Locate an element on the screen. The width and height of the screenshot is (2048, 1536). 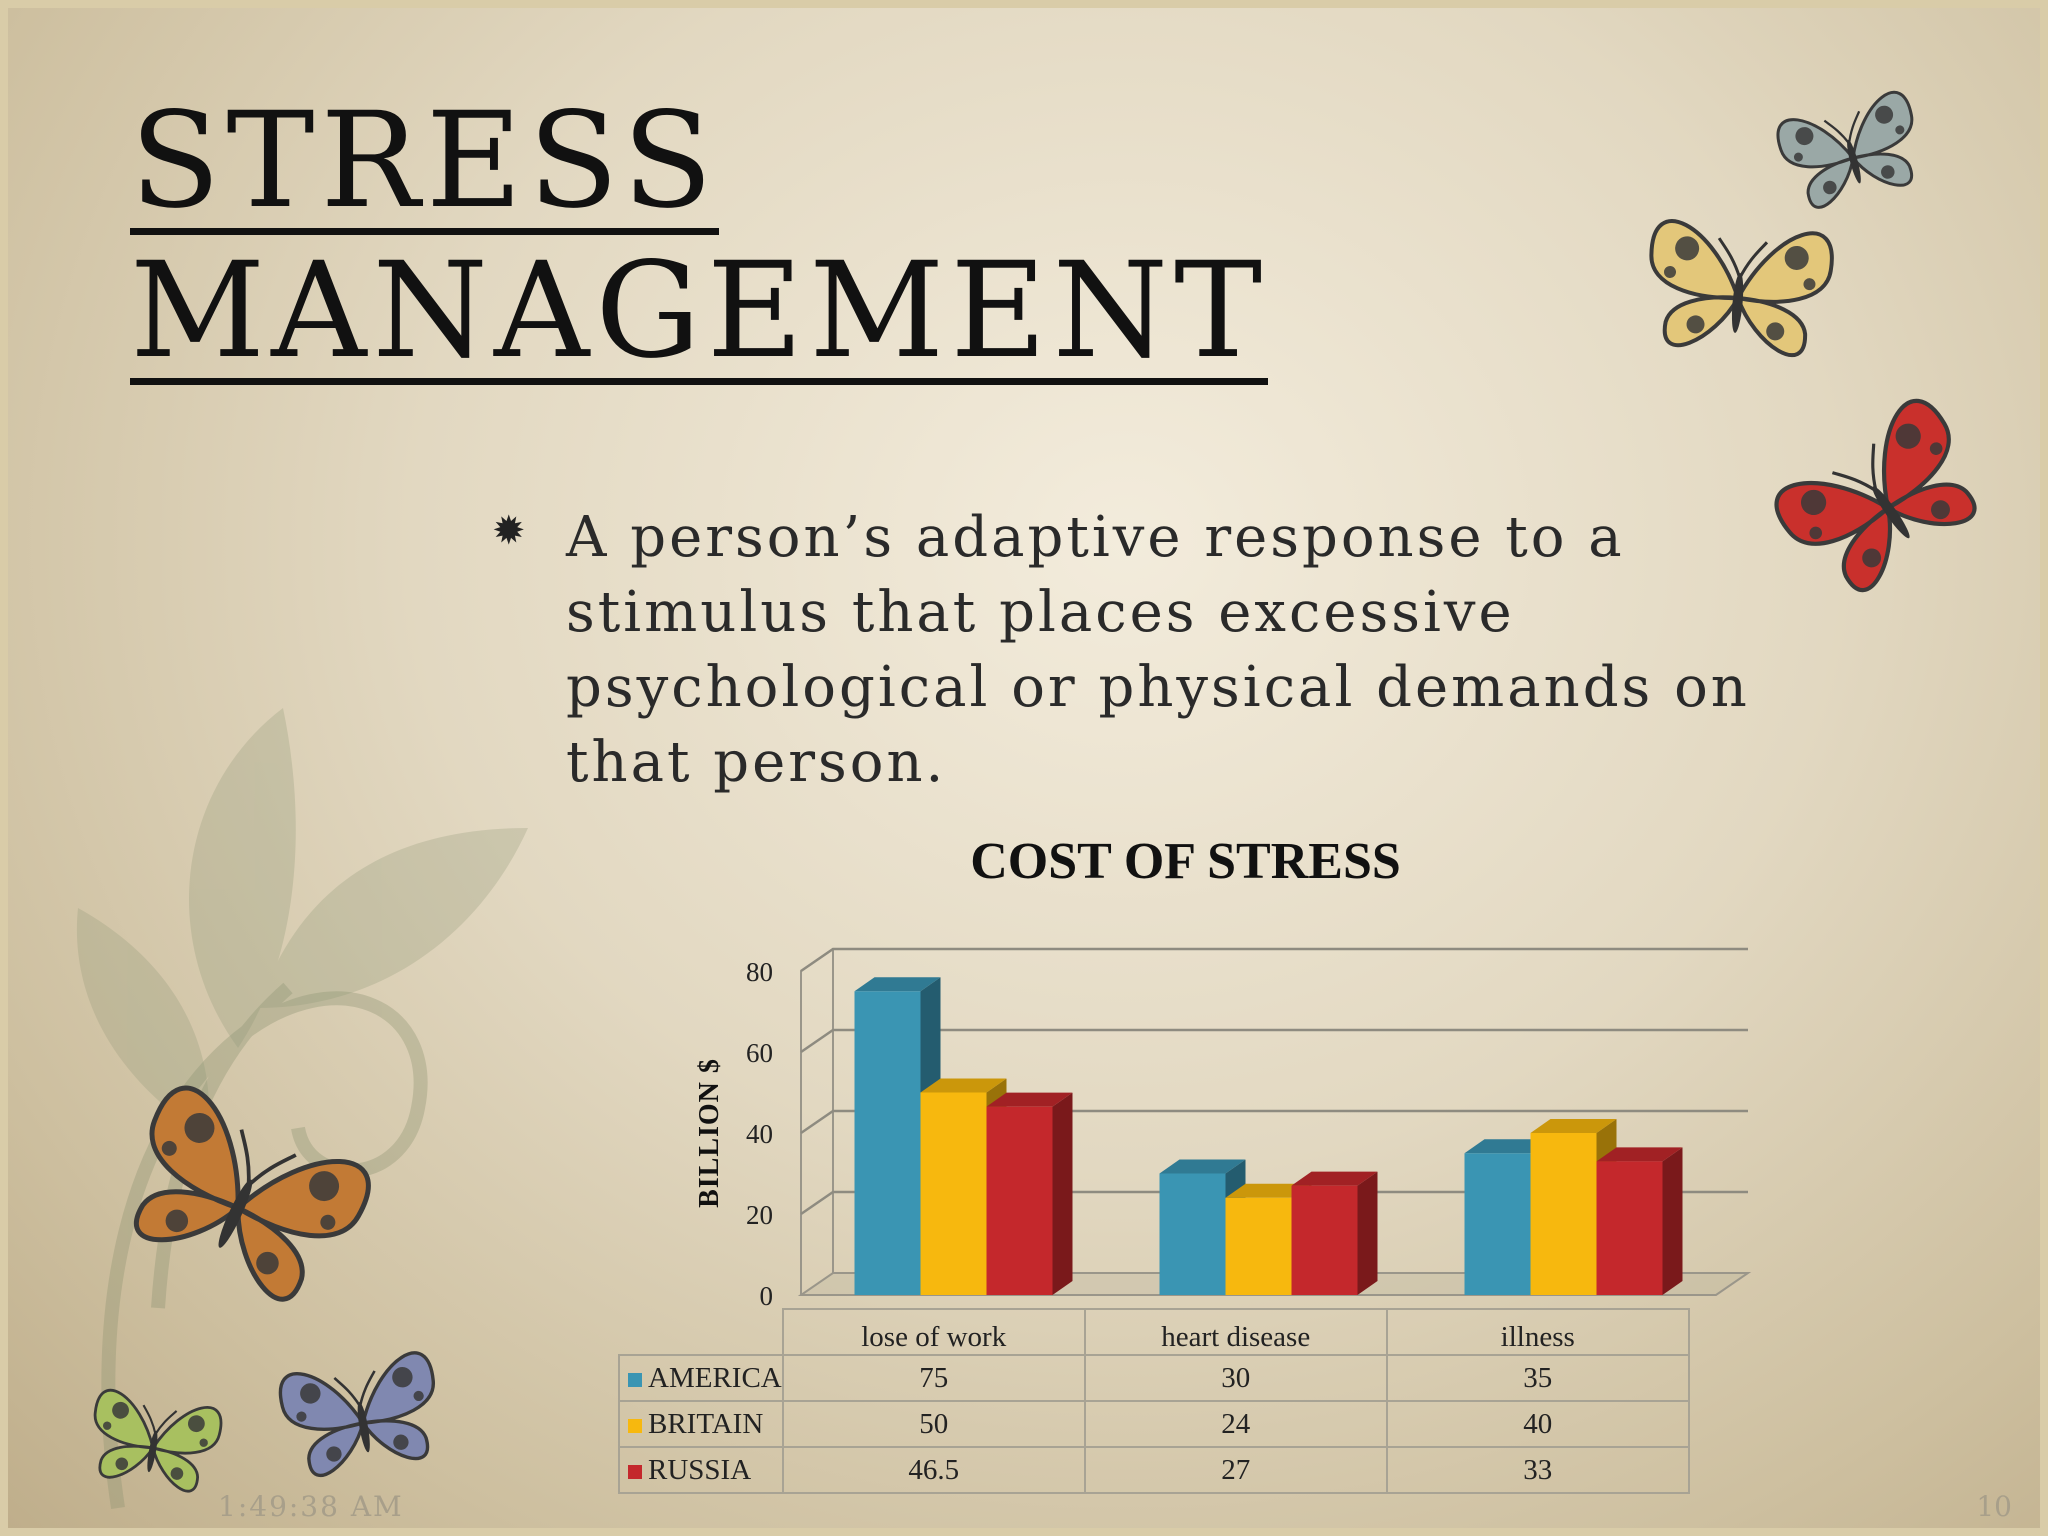
y-axis-label: BILLION $ is located at coordinates (709, 1133).